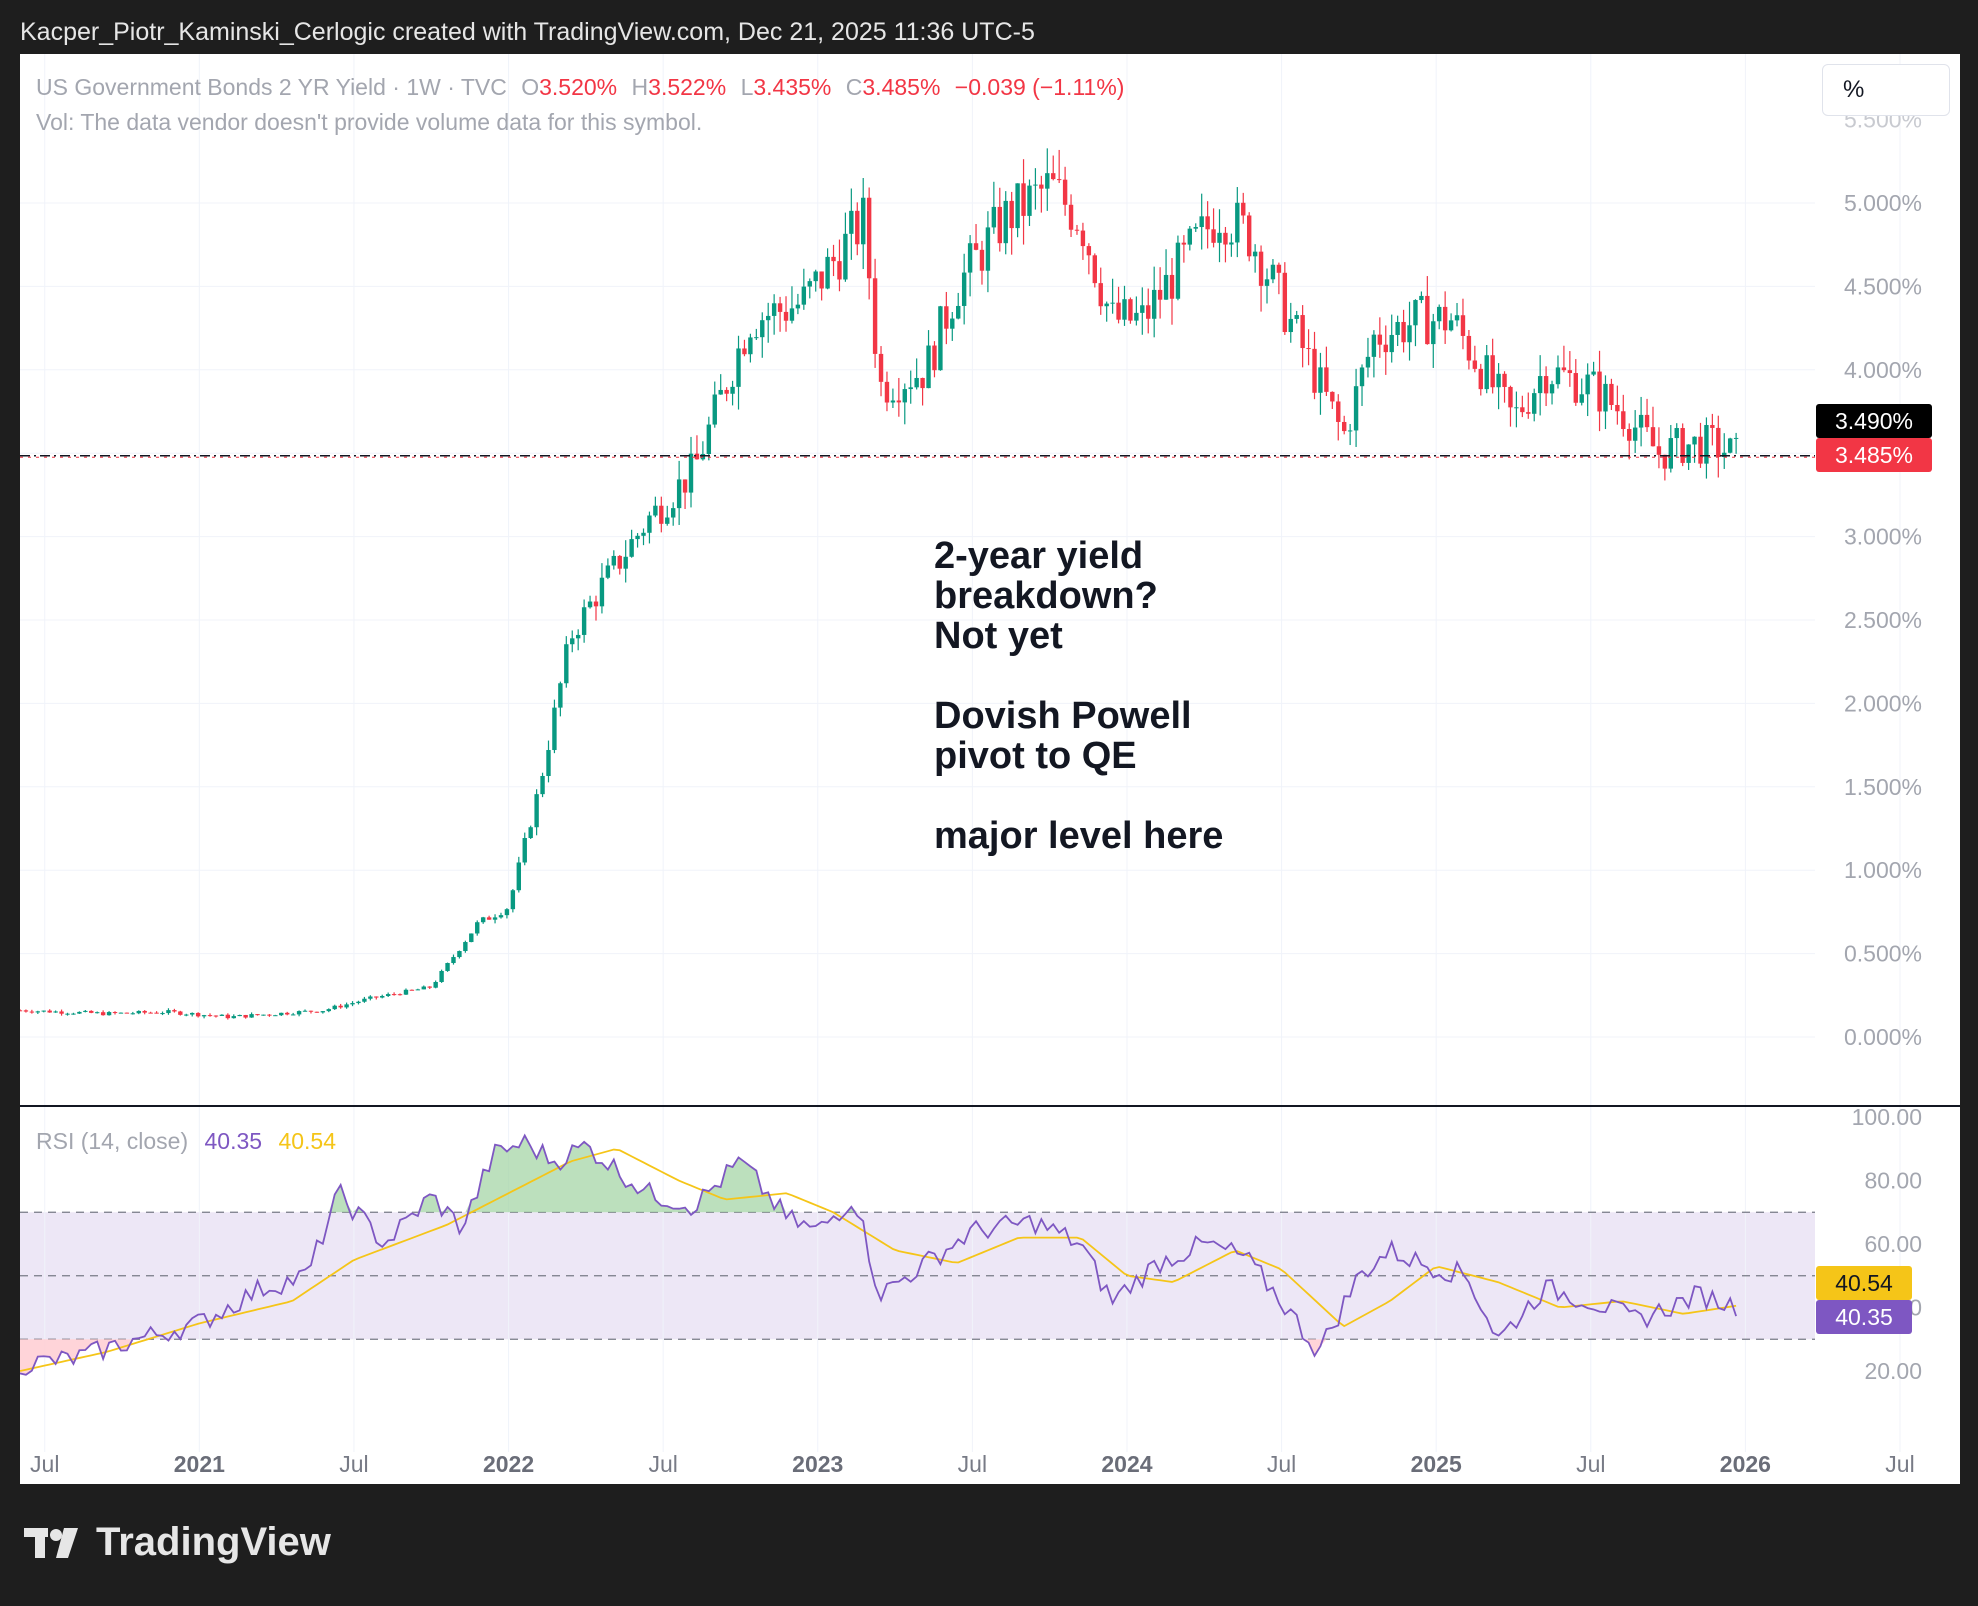 This screenshot has height=1606, width=1978. Describe the element at coordinates (307, 1141) in the screenshot. I see `rsi-ma-value: 40.54` at that location.